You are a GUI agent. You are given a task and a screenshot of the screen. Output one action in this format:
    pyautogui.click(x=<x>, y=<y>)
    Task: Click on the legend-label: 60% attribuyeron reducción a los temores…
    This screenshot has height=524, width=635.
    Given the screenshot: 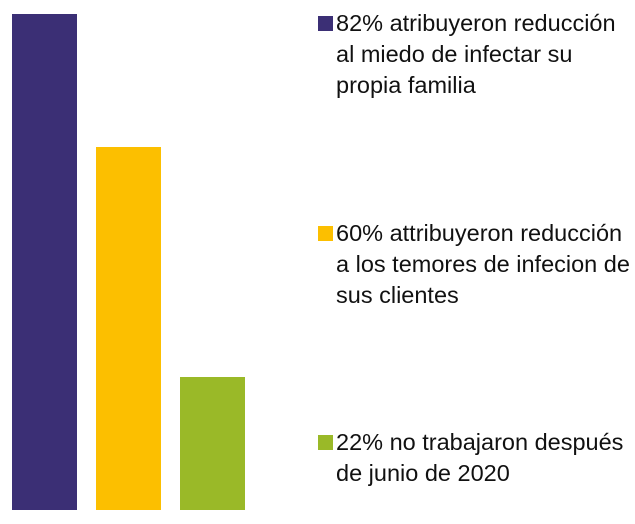 What is the action you would take?
    pyautogui.click(x=483, y=264)
    